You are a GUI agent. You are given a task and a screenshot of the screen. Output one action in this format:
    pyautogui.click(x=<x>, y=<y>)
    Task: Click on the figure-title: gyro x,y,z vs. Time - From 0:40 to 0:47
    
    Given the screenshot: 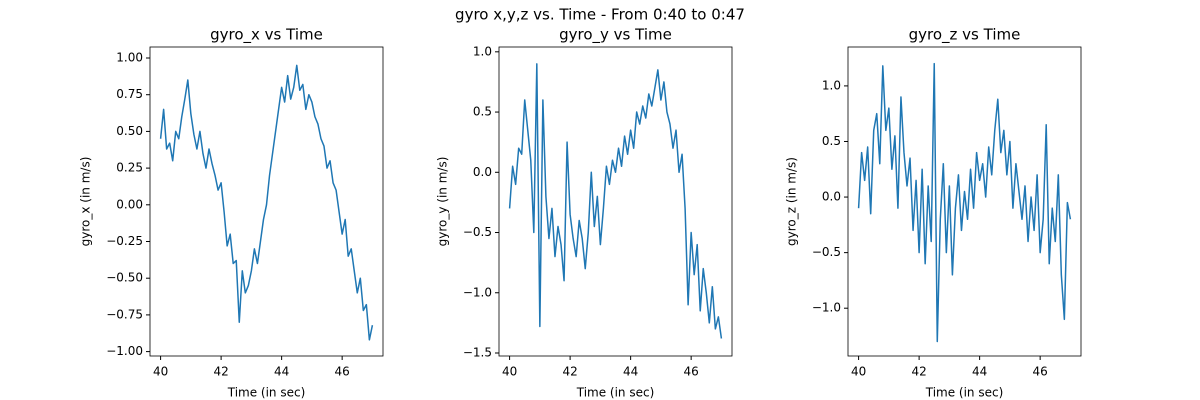 What is the action you would take?
    pyautogui.click(x=600, y=15)
    